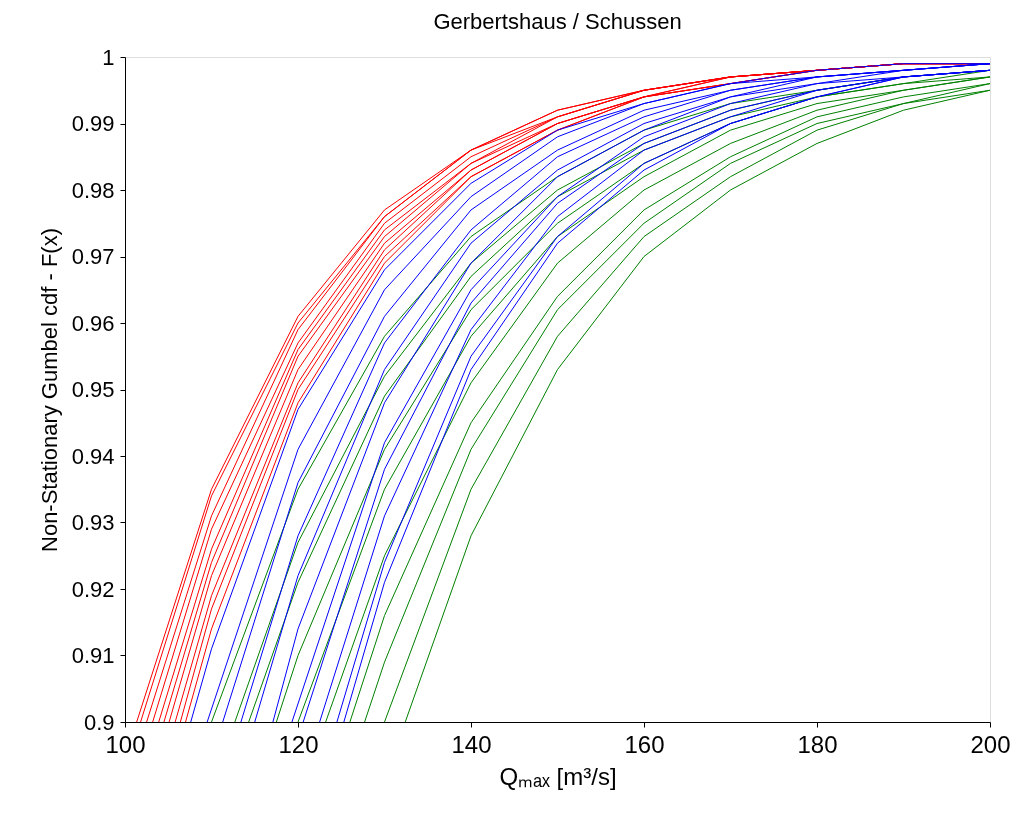 The height and width of the screenshot is (825, 1023). I want to click on x-tick-label: 120, so click(298, 744).